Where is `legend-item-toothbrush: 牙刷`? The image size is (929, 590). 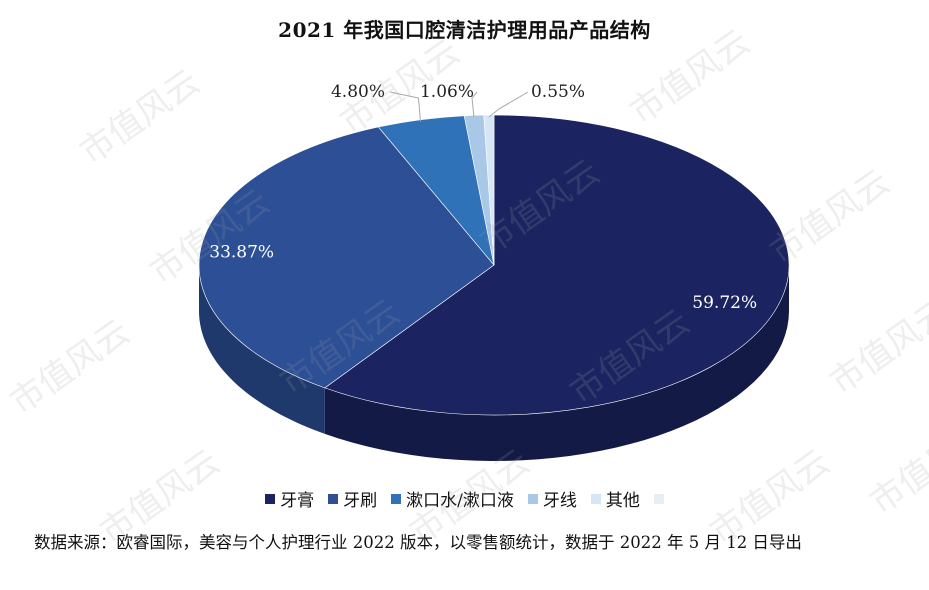
legend-item-toothbrush: 牙刷 is located at coordinates (352, 498).